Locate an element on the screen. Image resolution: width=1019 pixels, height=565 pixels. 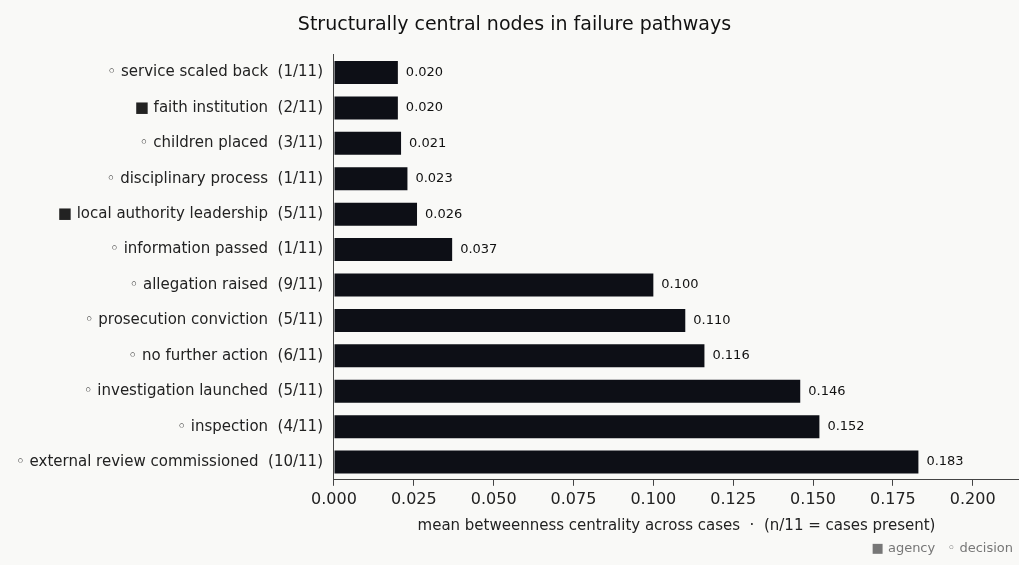
x-tick-label: 0.000 is located at coordinates (334, 498).